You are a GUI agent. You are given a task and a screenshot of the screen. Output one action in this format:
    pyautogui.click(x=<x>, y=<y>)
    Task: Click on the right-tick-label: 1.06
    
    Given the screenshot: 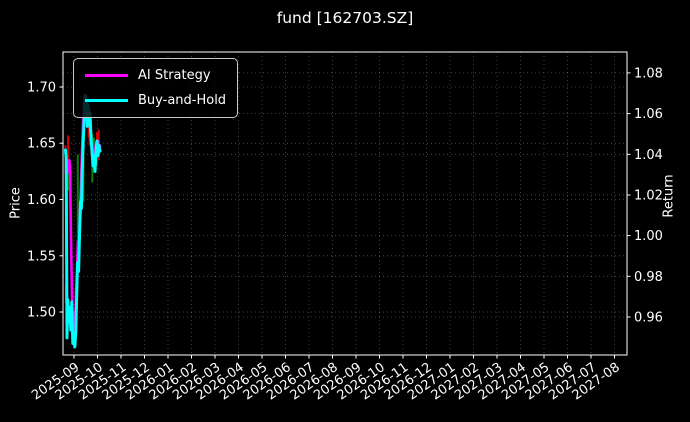 What is the action you would take?
    pyautogui.click(x=648, y=114)
    